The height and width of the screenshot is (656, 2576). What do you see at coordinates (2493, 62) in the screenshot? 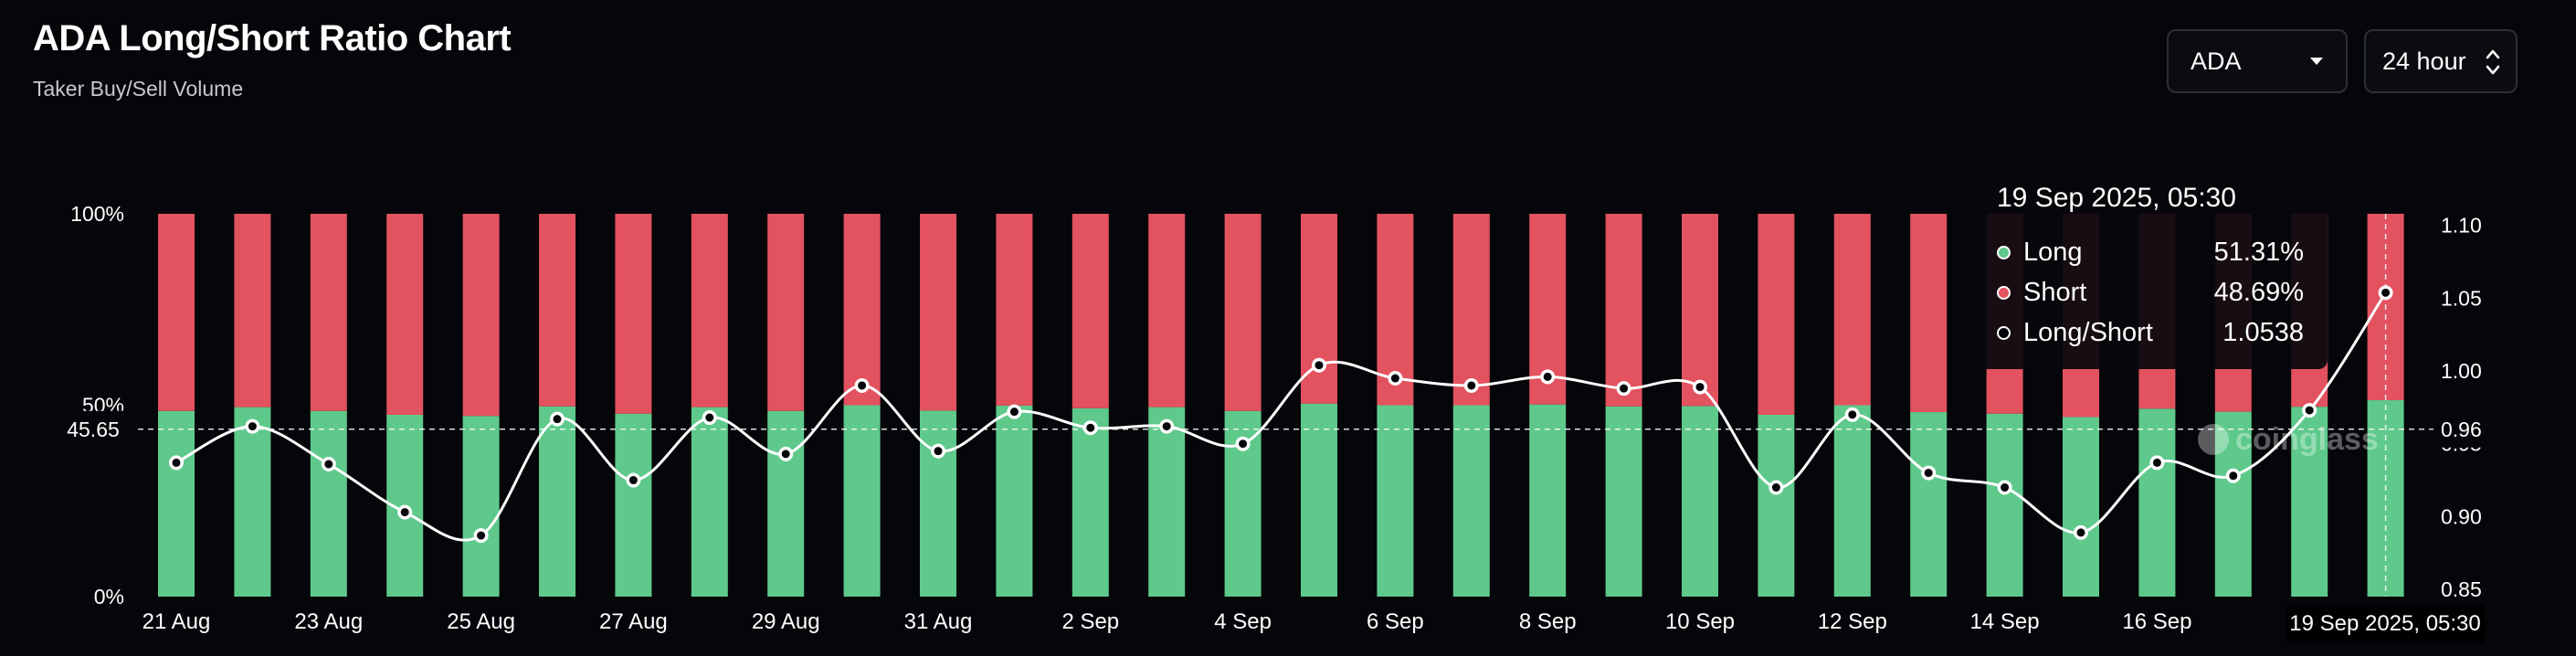
I see `chevron-updown-icon` at bounding box center [2493, 62].